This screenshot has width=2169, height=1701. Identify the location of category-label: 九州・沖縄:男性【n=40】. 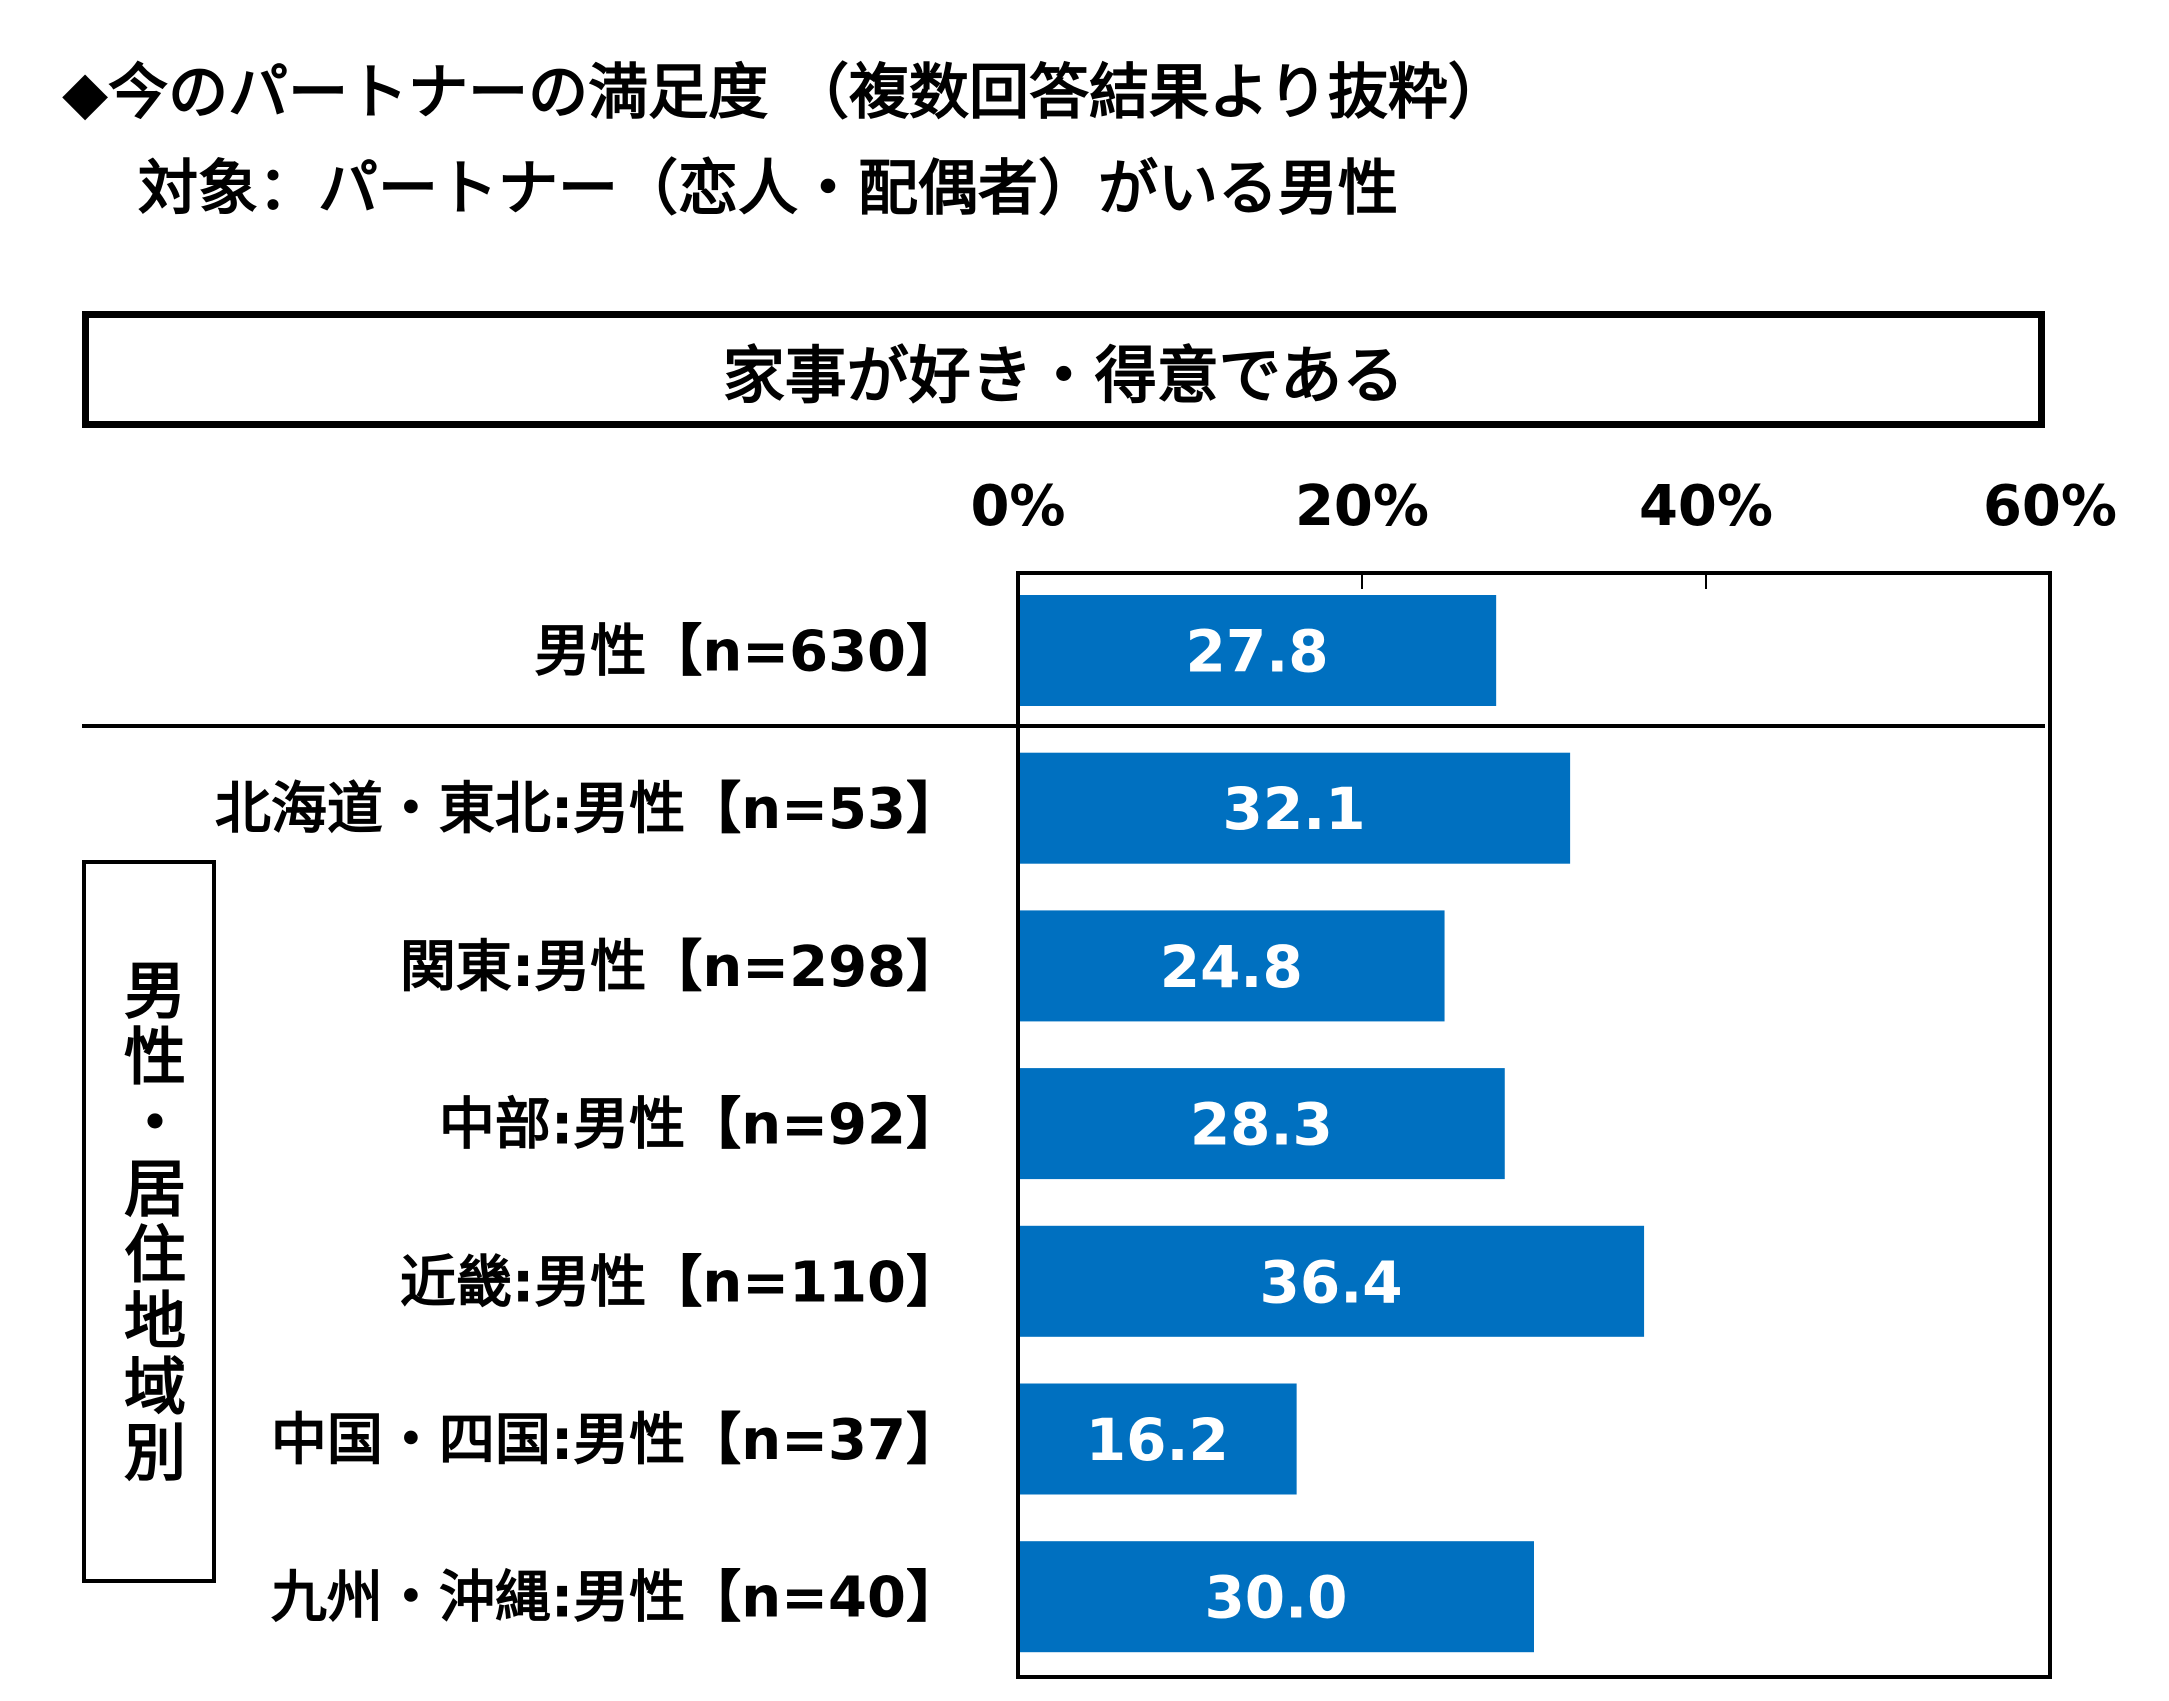
(616, 1598).